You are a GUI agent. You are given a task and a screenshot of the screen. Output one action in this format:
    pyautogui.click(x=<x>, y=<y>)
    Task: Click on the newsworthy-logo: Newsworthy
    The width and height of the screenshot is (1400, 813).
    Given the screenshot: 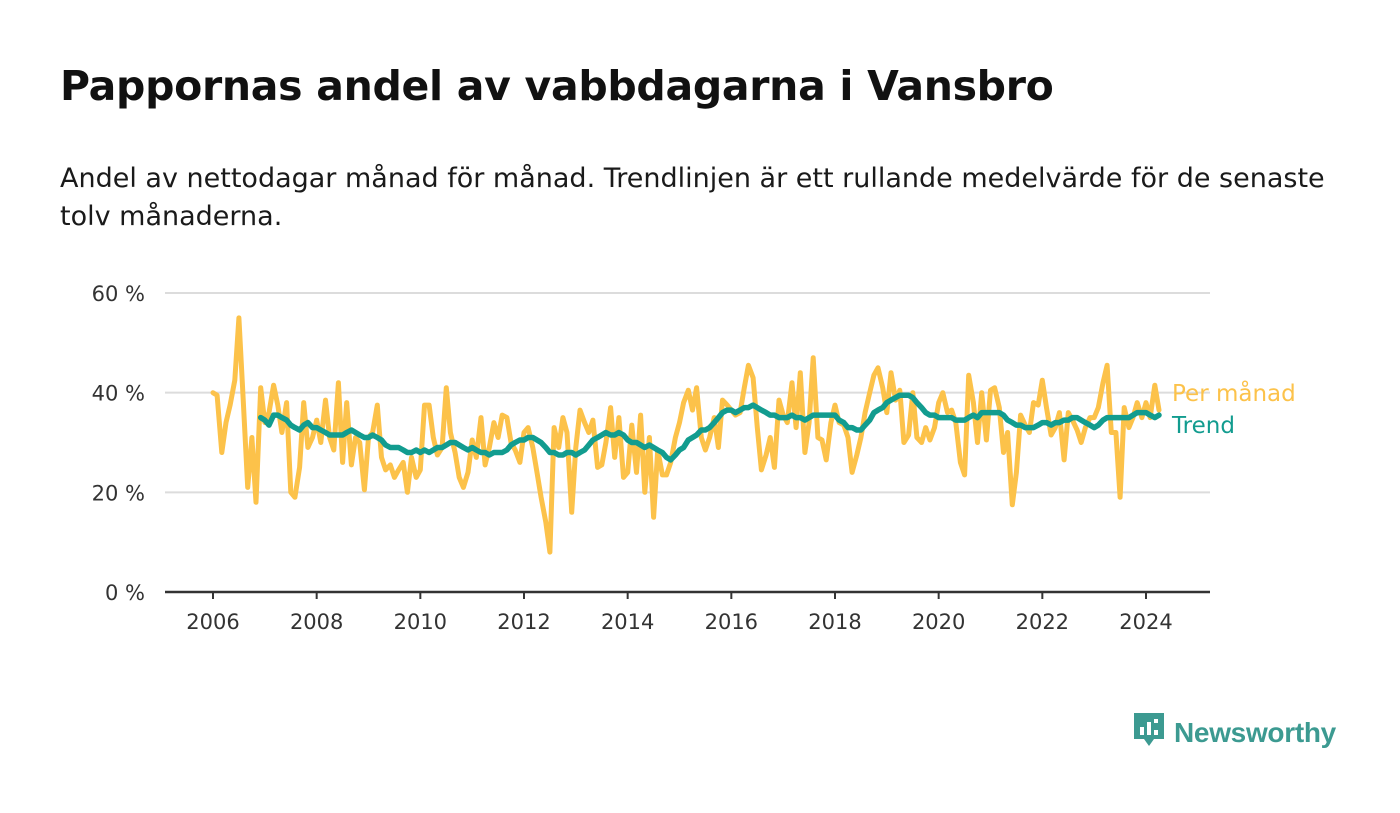 What is the action you would take?
    pyautogui.click(x=1234, y=733)
    